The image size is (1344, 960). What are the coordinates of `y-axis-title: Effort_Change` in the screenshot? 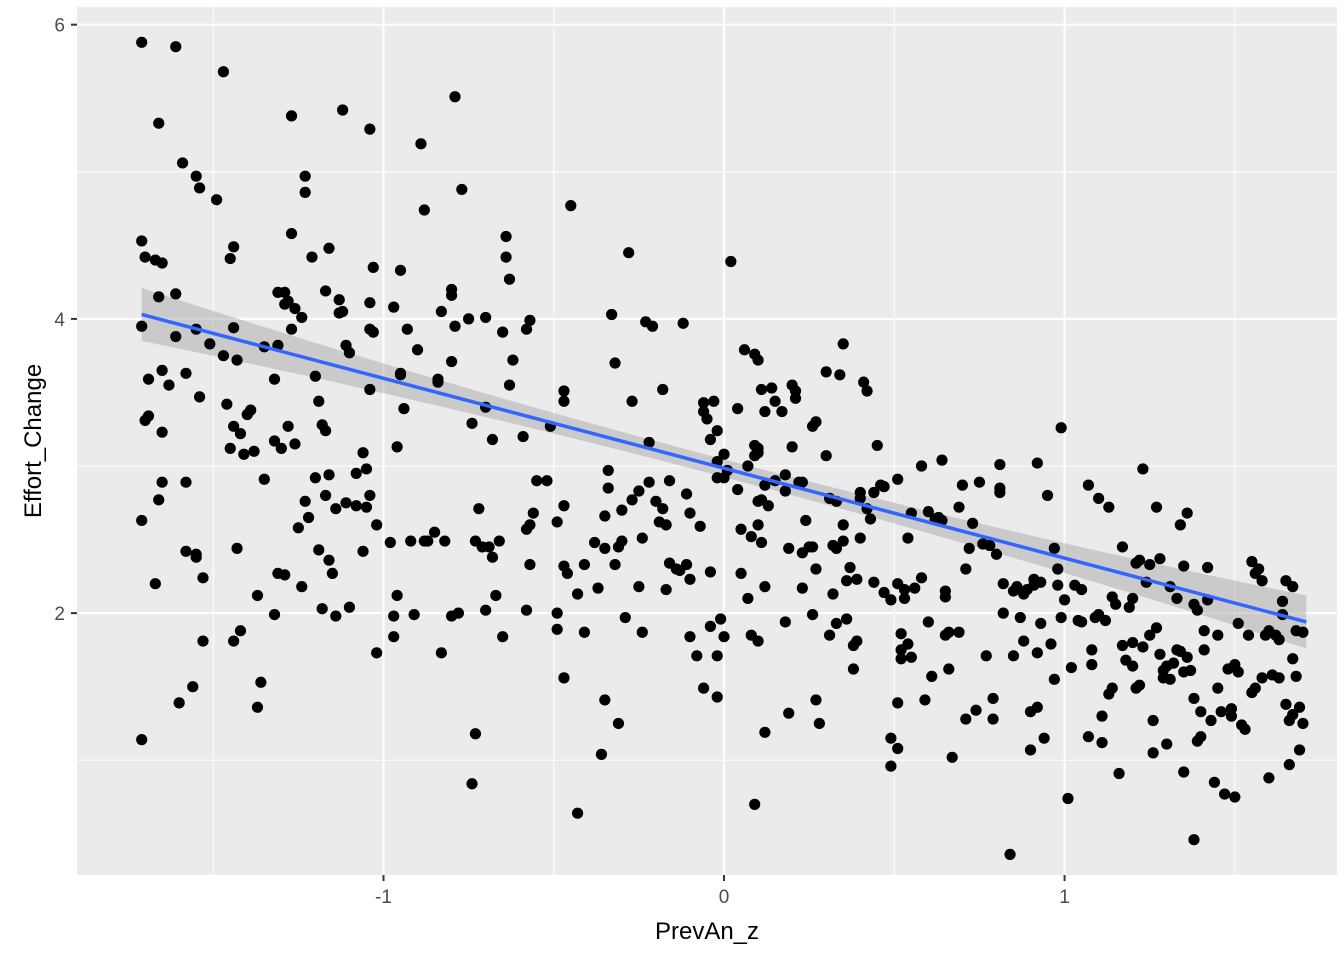 It's located at (33, 441).